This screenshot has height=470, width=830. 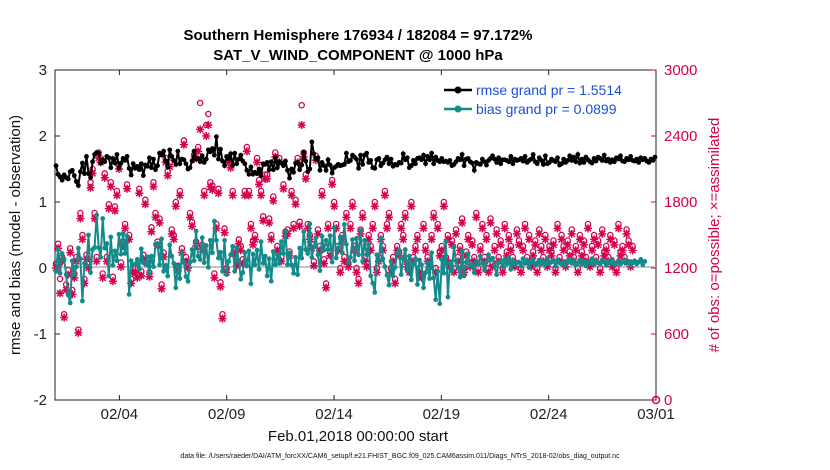 What do you see at coordinates (549, 90) in the screenshot?
I see `legend-rmse-label: rmse grand pr = 1.5514` at bounding box center [549, 90].